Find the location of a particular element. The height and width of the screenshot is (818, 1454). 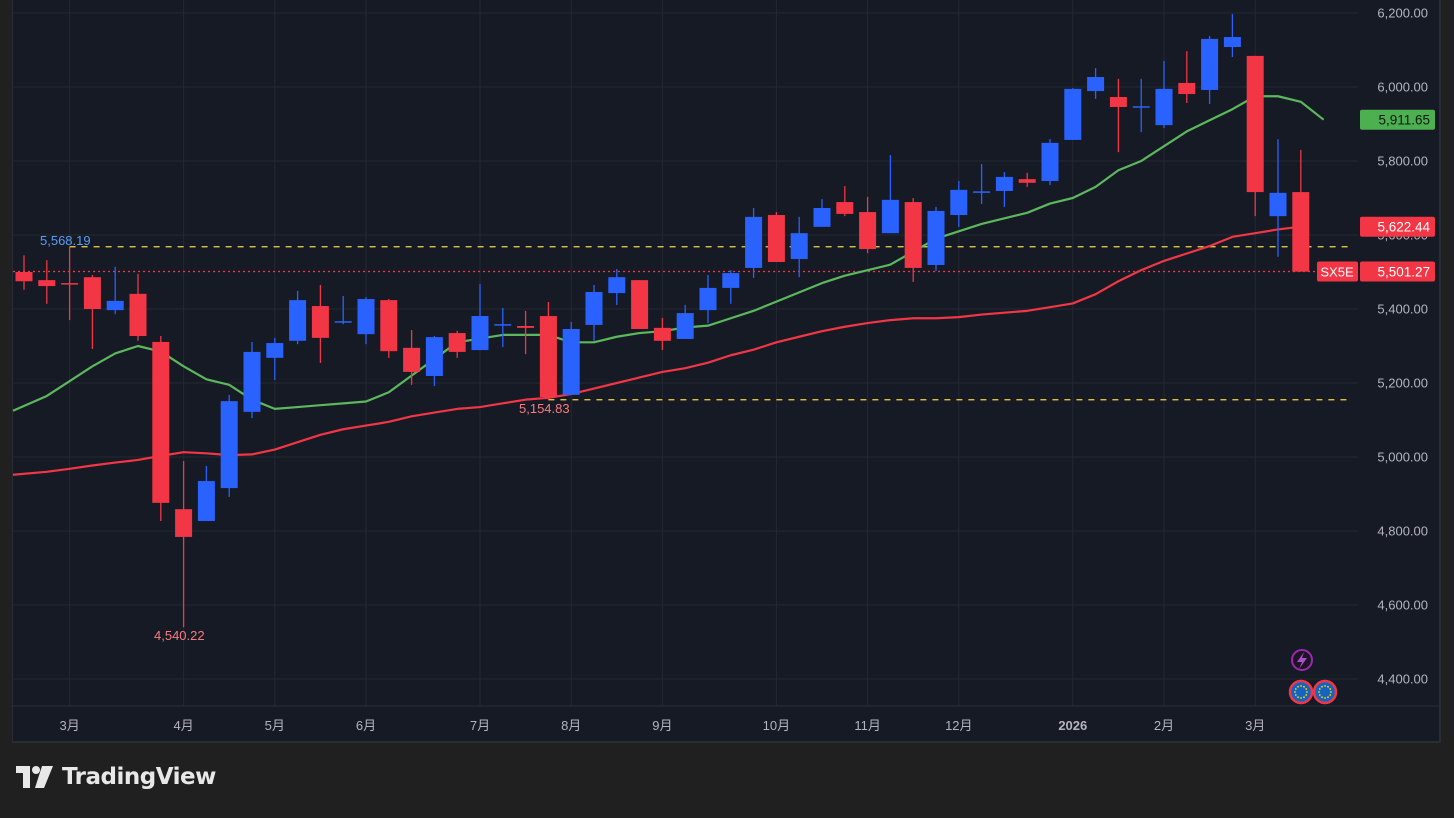

price-tick: 4,600.00 is located at coordinates (1402, 605).